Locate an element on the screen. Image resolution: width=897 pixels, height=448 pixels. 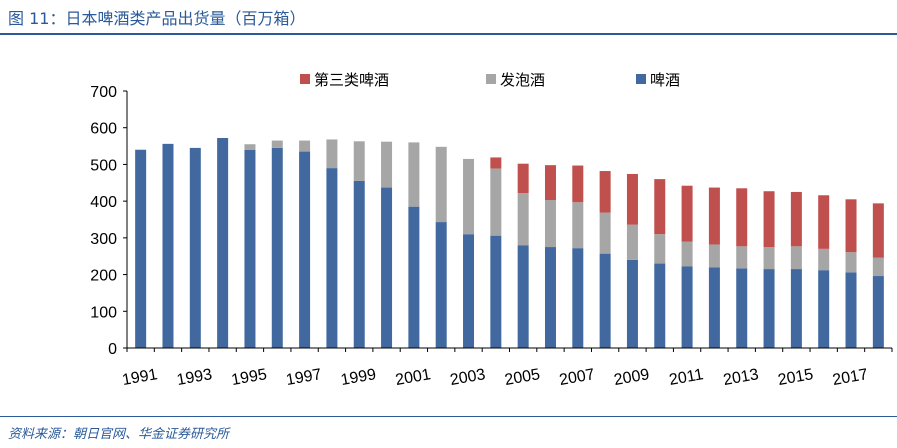
x-tick-label-1999: 1999 is located at coordinates (358, 377).